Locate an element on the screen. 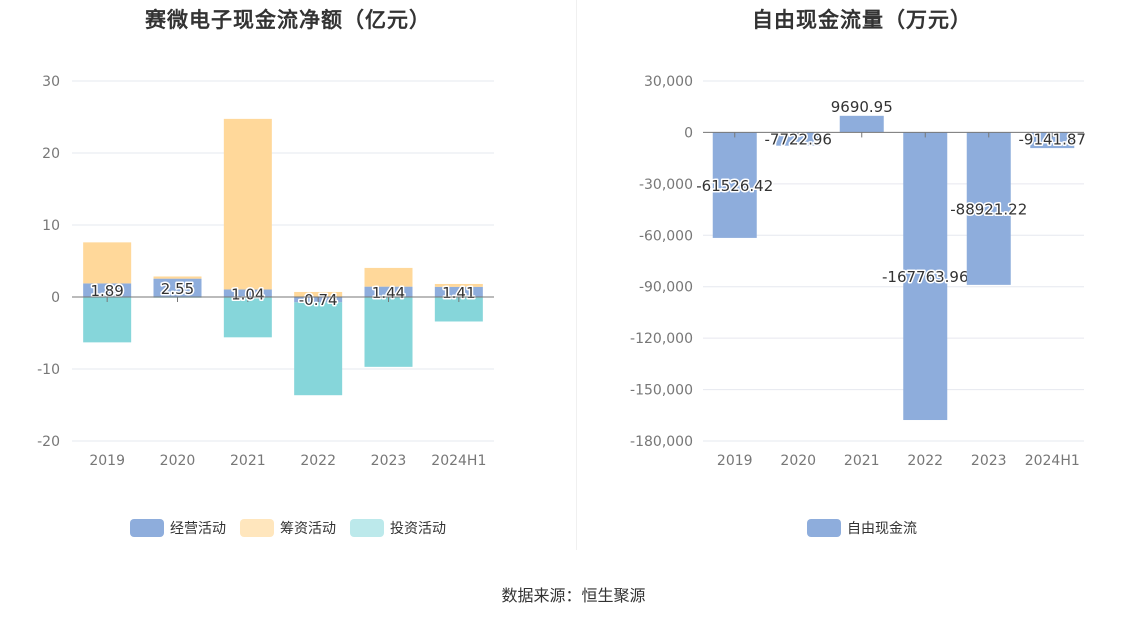 The width and height of the screenshot is (1147, 619). data-label: -167763.96 is located at coordinates (925, 277).